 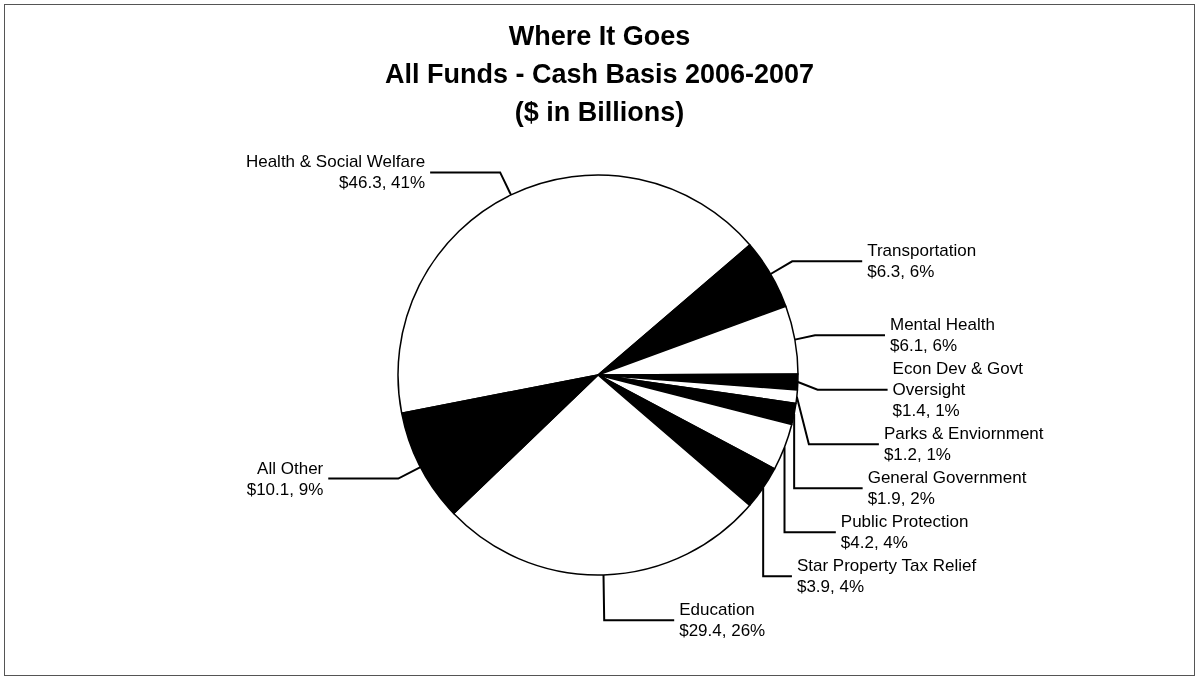 I want to click on data-label: $6.1, 6%, so click(x=924, y=346).